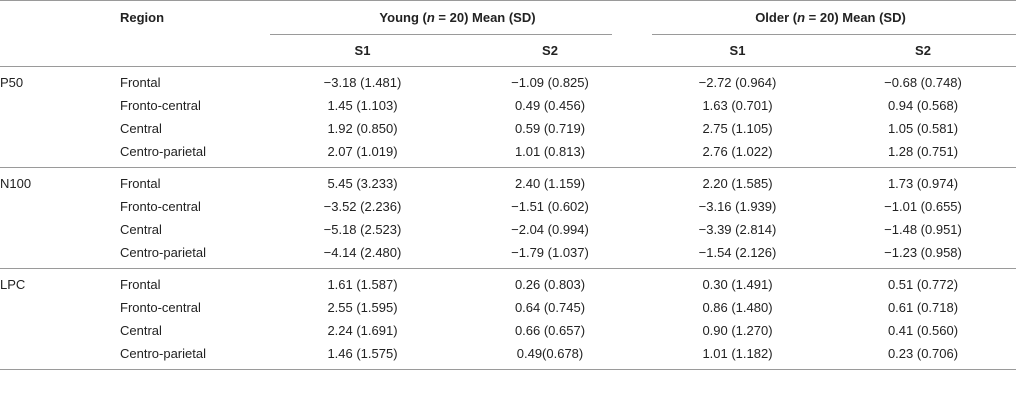  I want to click on older-s1-cell: 1.63 (0.701), so click(737, 105).